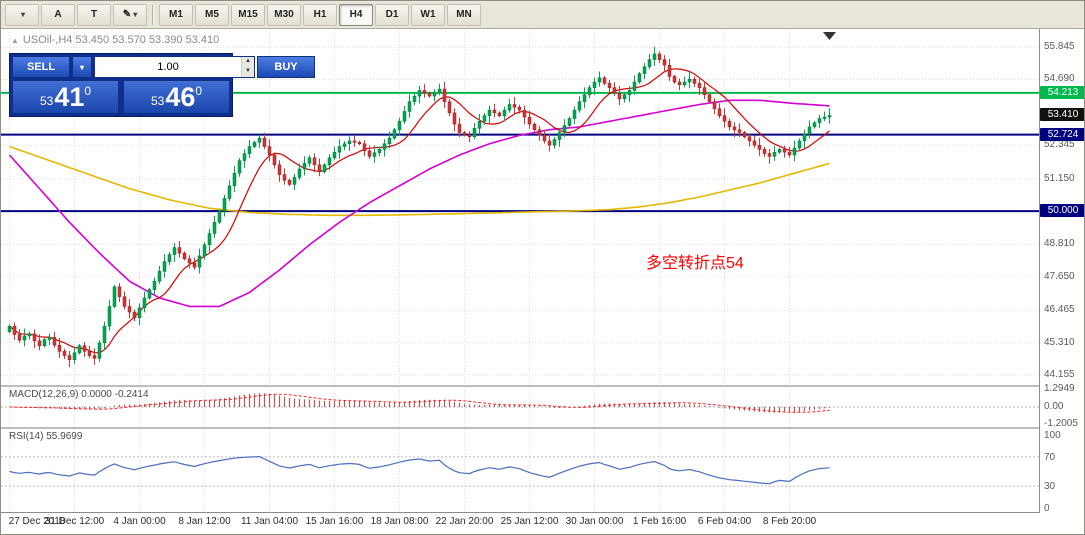  I want to click on timeframe-h1-button: H1, so click(320, 14).